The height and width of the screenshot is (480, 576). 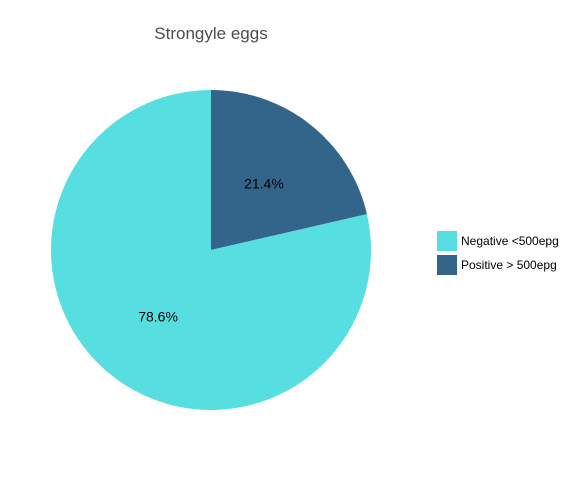 What do you see at coordinates (210, 33) in the screenshot?
I see `chart-title: Strongyle eggs` at bounding box center [210, 33].